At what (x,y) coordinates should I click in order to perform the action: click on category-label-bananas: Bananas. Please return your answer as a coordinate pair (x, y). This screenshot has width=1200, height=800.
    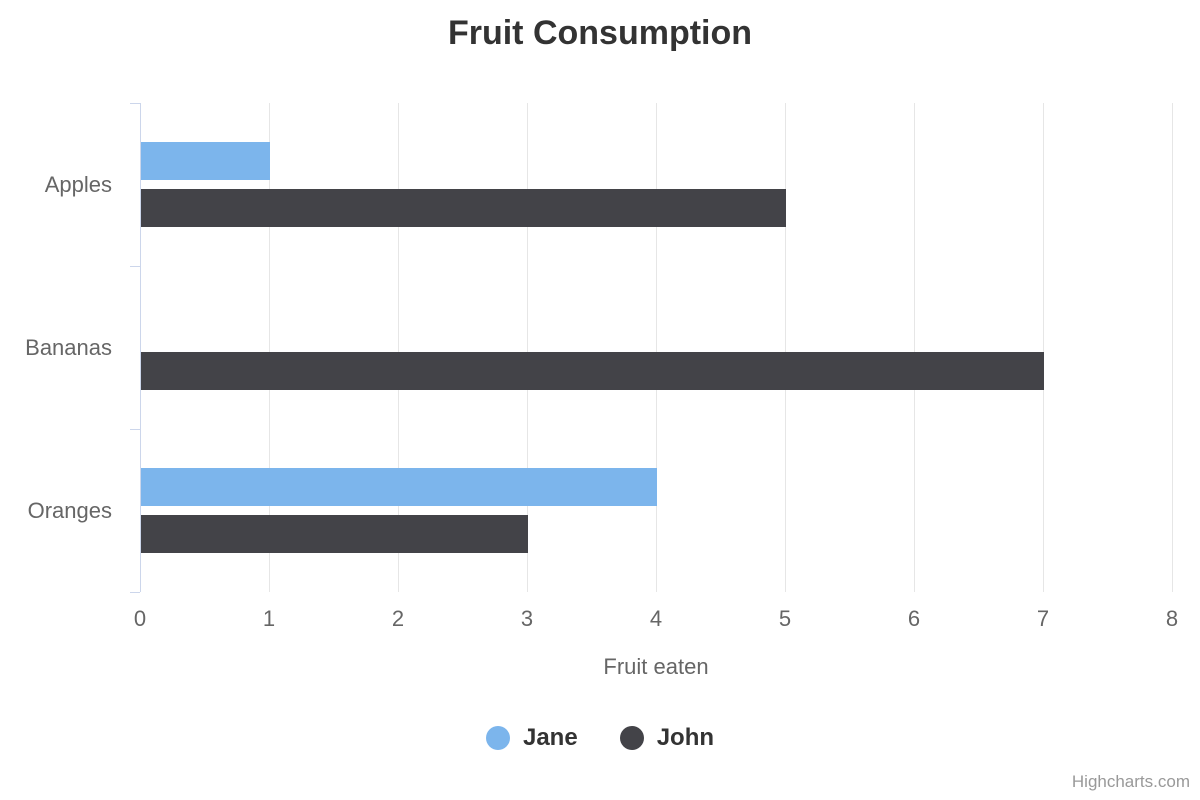
    Looking at the image, I should click on (68, 347).